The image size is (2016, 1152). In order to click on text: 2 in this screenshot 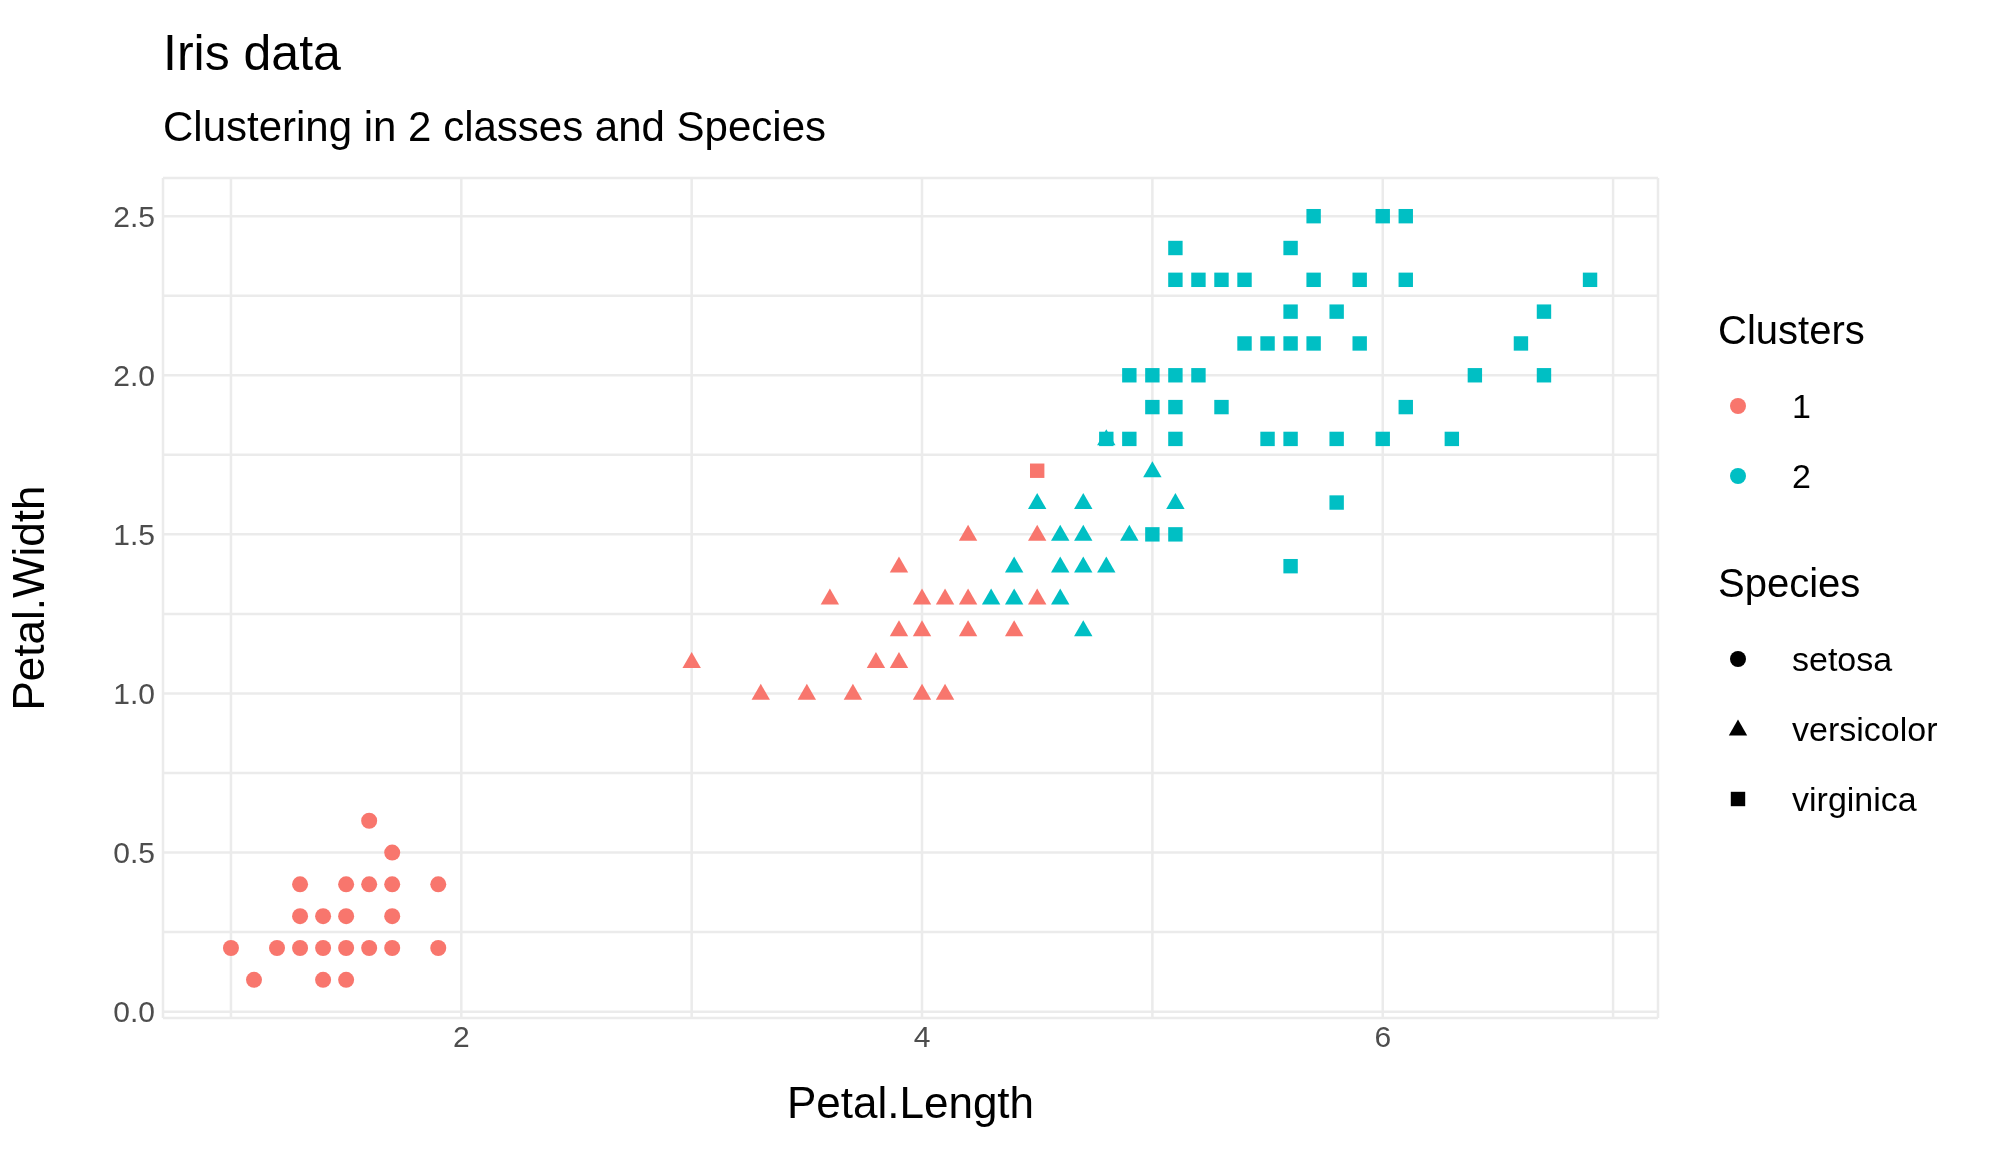, I will do `click(1801, 476)`.